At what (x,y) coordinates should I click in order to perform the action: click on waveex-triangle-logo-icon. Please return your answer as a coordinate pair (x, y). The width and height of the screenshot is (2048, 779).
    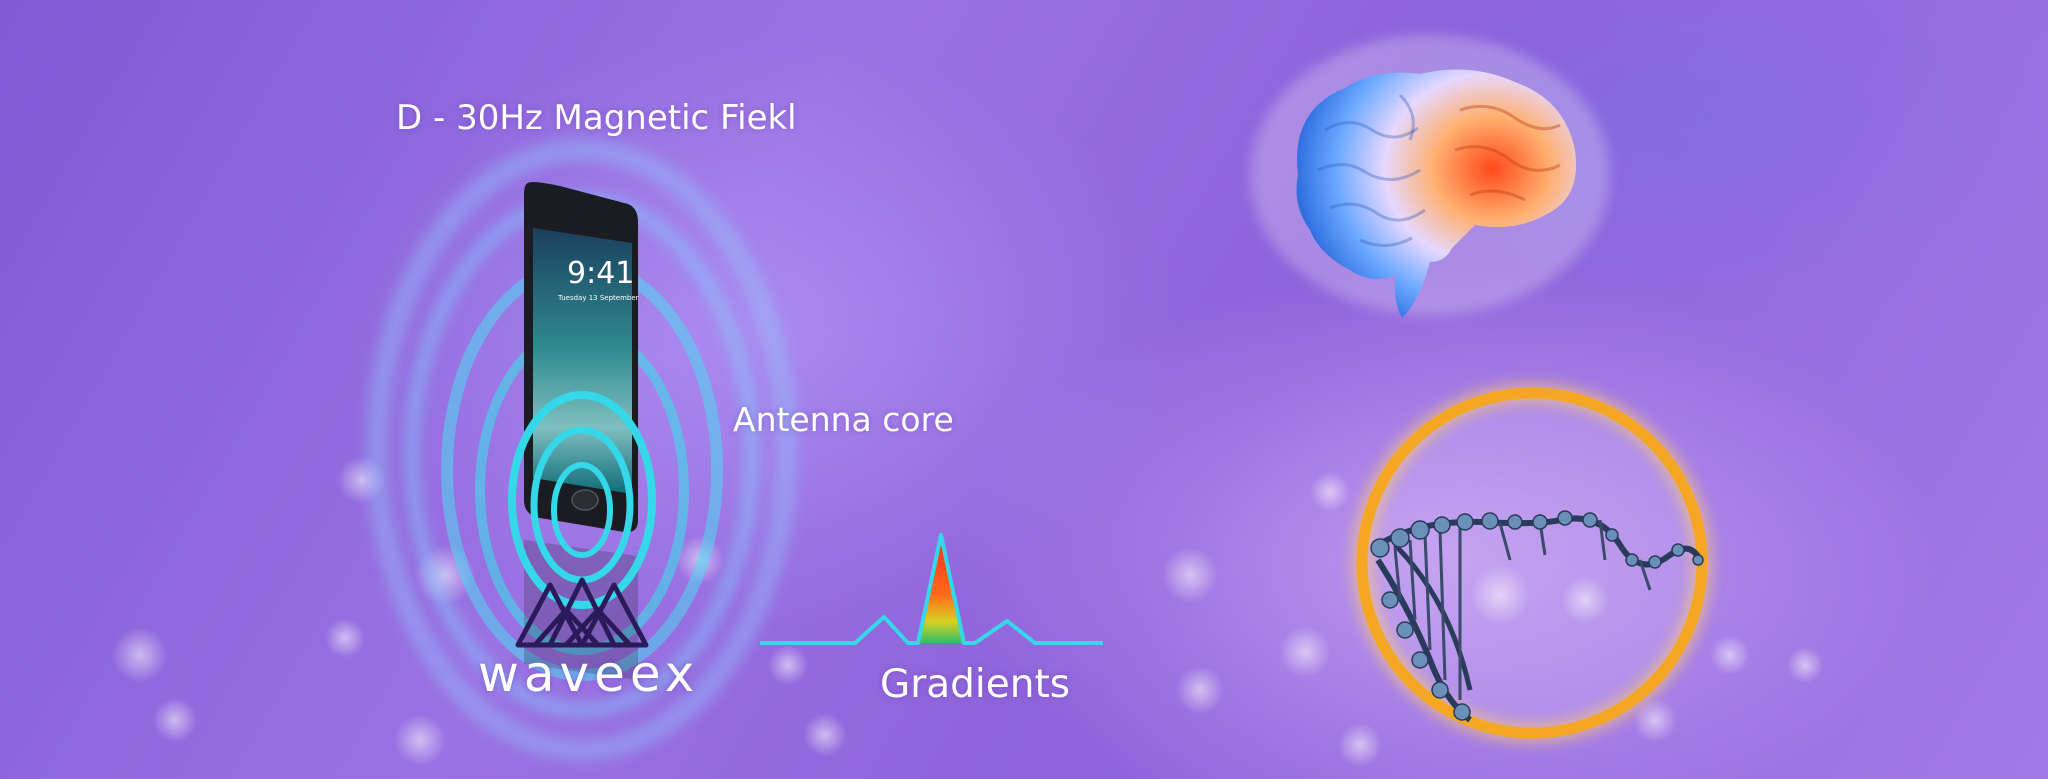
    Looking at the image, I should click on (582, 612).